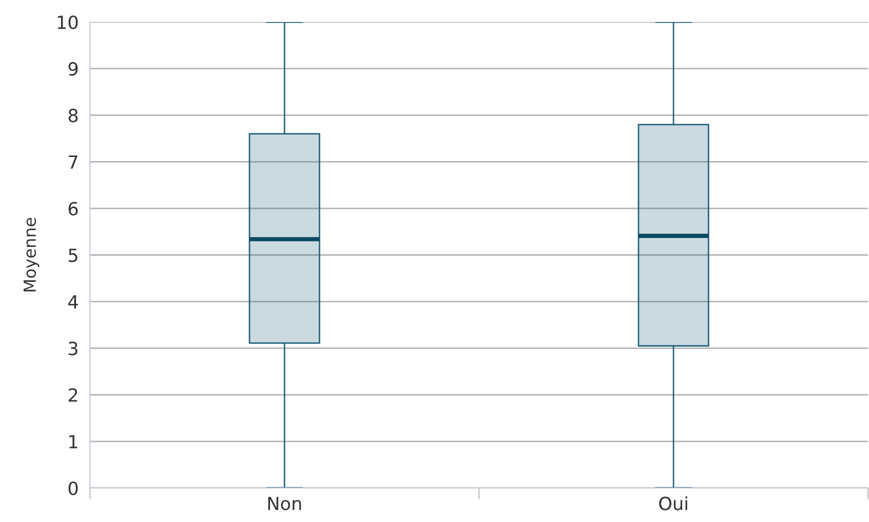 The width and height of the screenshot is (869, 522). Describe the element at coordinates (73, 162) in the screenshot. I see `y-tick-label: 7` at that location.